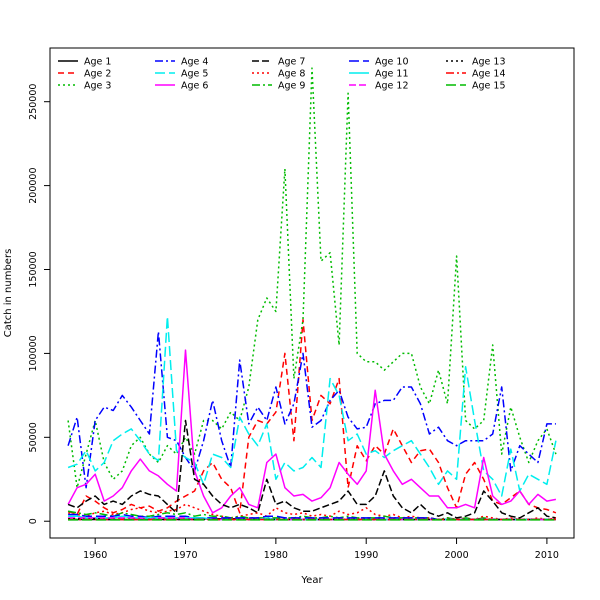 This screenshot has height=600, width=600. What do you see at coordinates (366, 555) in the screenshot?
I see `x-tick-label: 1990` at bounding box center [366, 555].